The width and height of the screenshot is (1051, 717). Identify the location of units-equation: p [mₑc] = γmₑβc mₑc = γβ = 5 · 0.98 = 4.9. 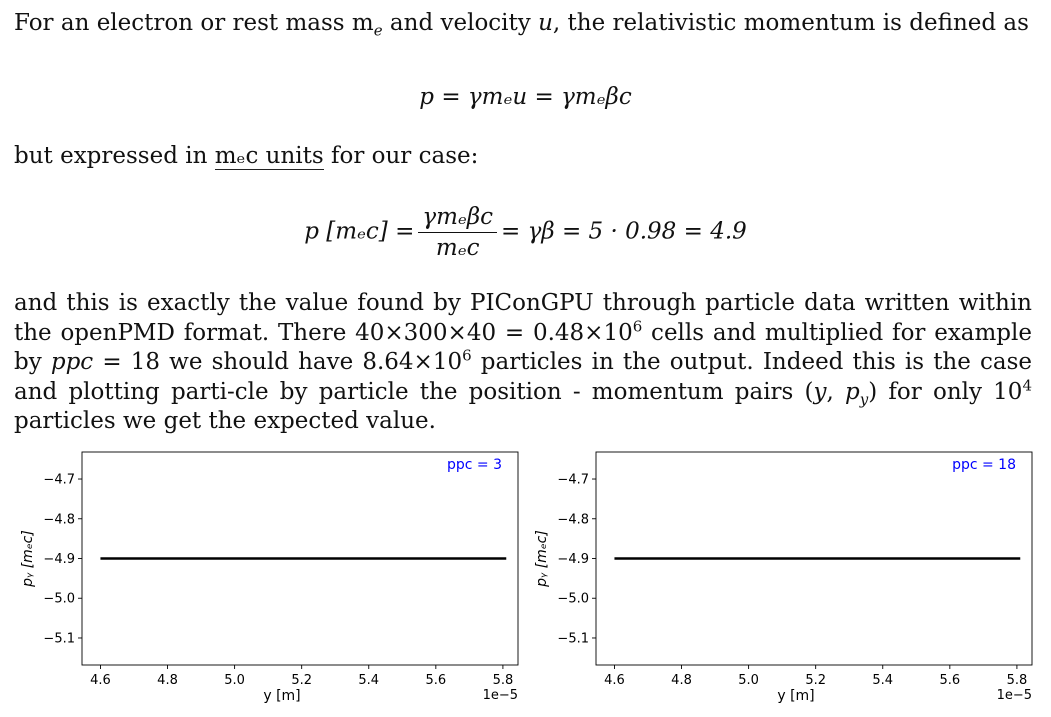
(525, 232).